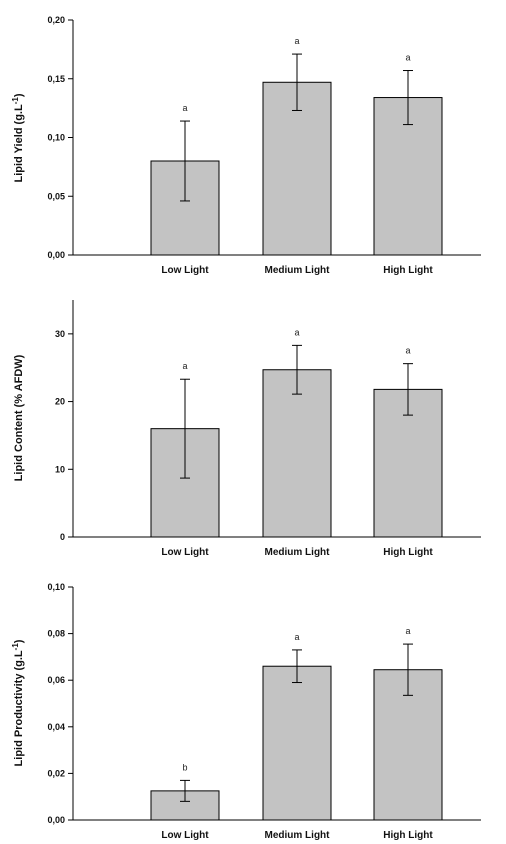 The image size is (506, 844). What do you see at coordinates (18, 702) in the screenshot?
I see `y-axis-label: Lipid Productivity (g.L-1)` at bounding box center [18, 702].